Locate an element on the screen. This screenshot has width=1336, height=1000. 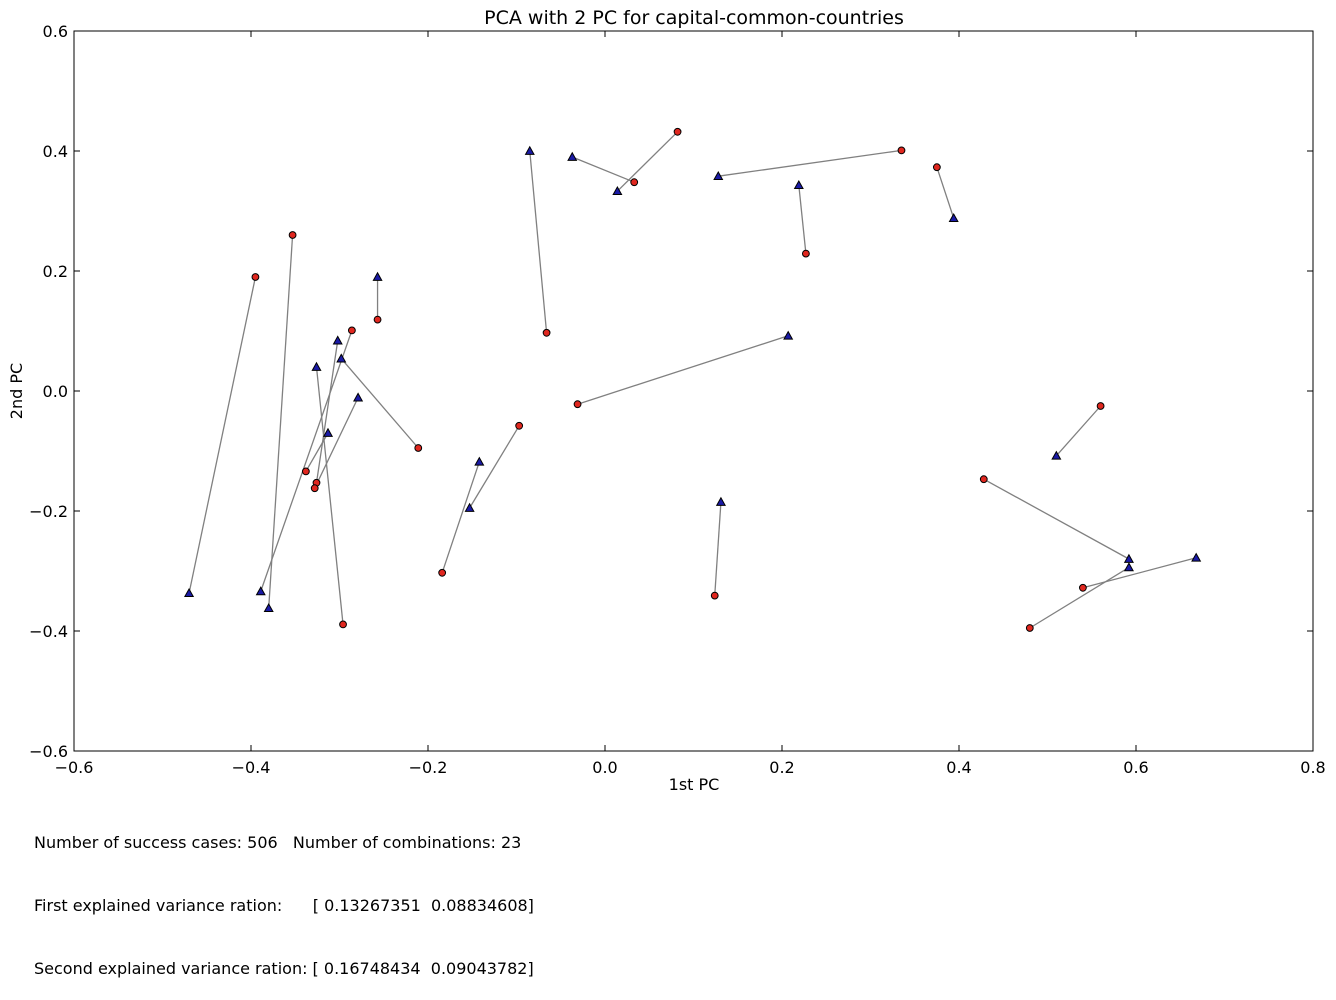
x-tick-label: −0.4 is located at coordinates (251, 767).